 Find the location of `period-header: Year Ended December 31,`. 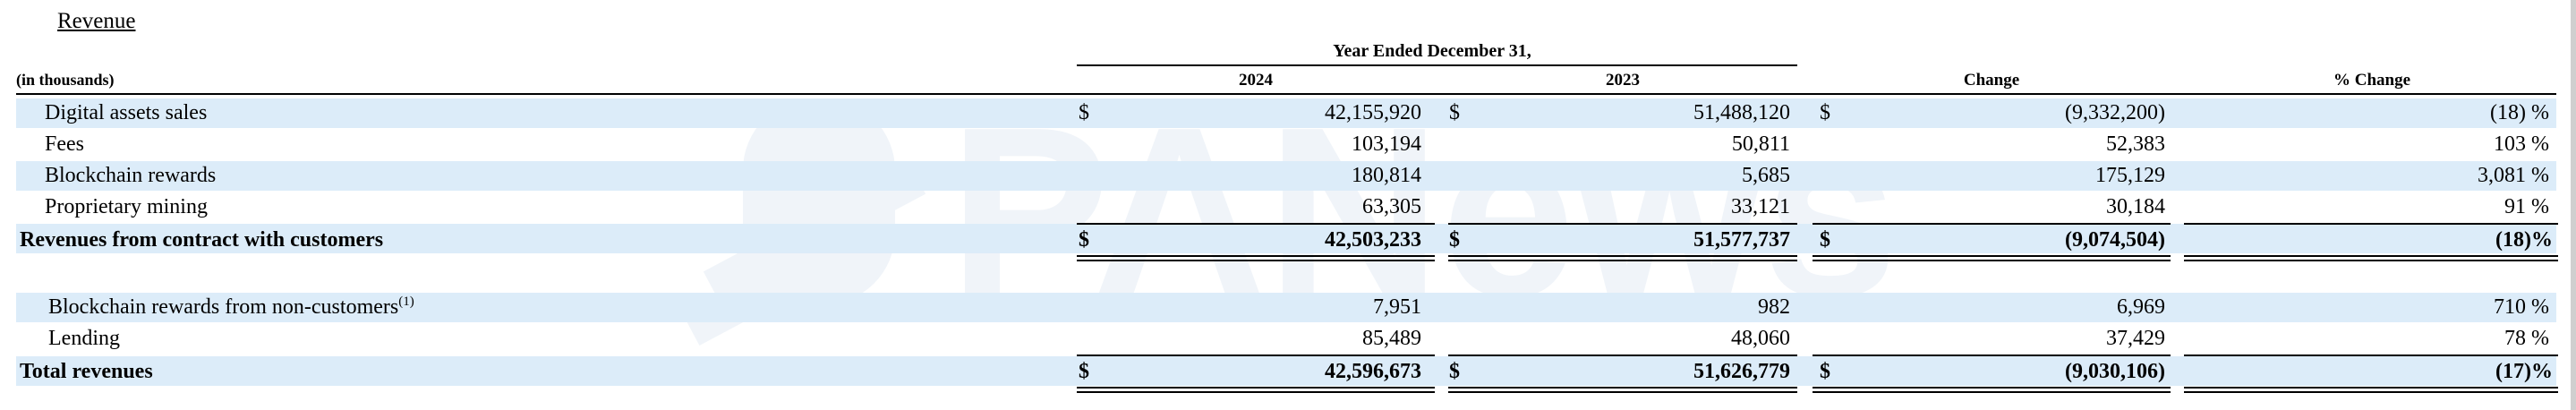

period-header: Year Ended December 31, is located at coordinates (1432, 51).